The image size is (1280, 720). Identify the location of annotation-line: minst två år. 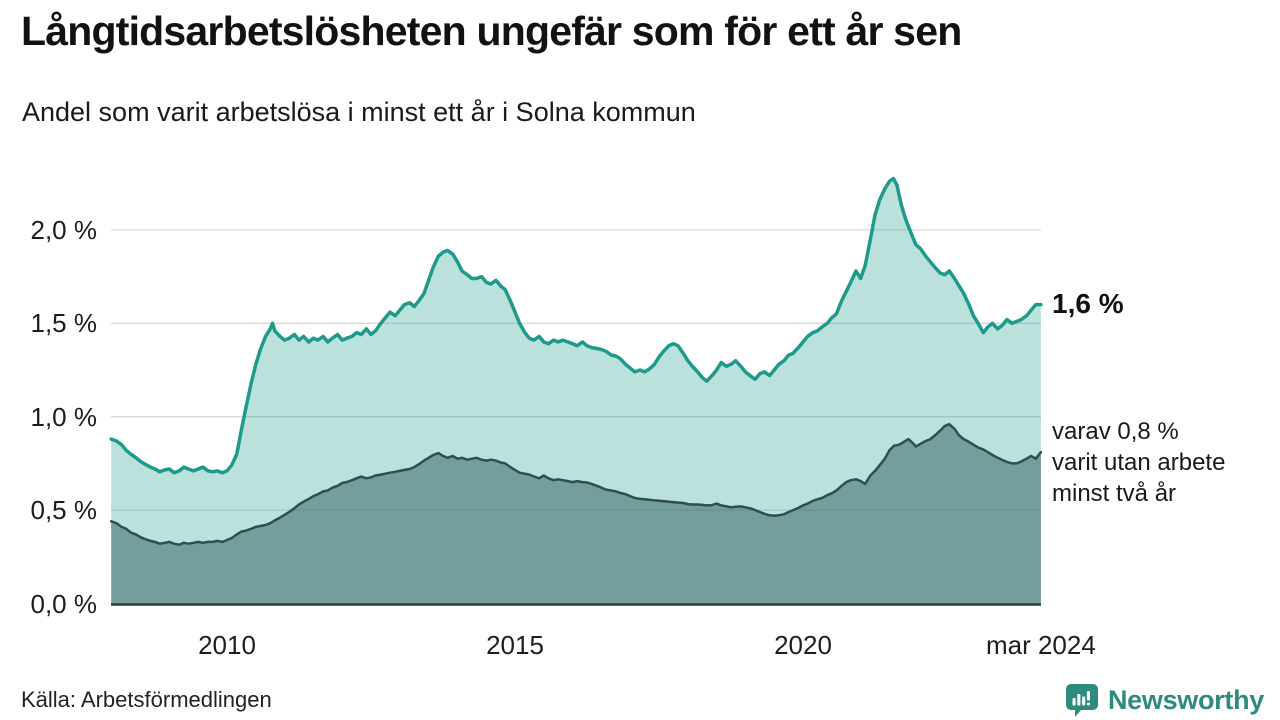
(1114, 494).